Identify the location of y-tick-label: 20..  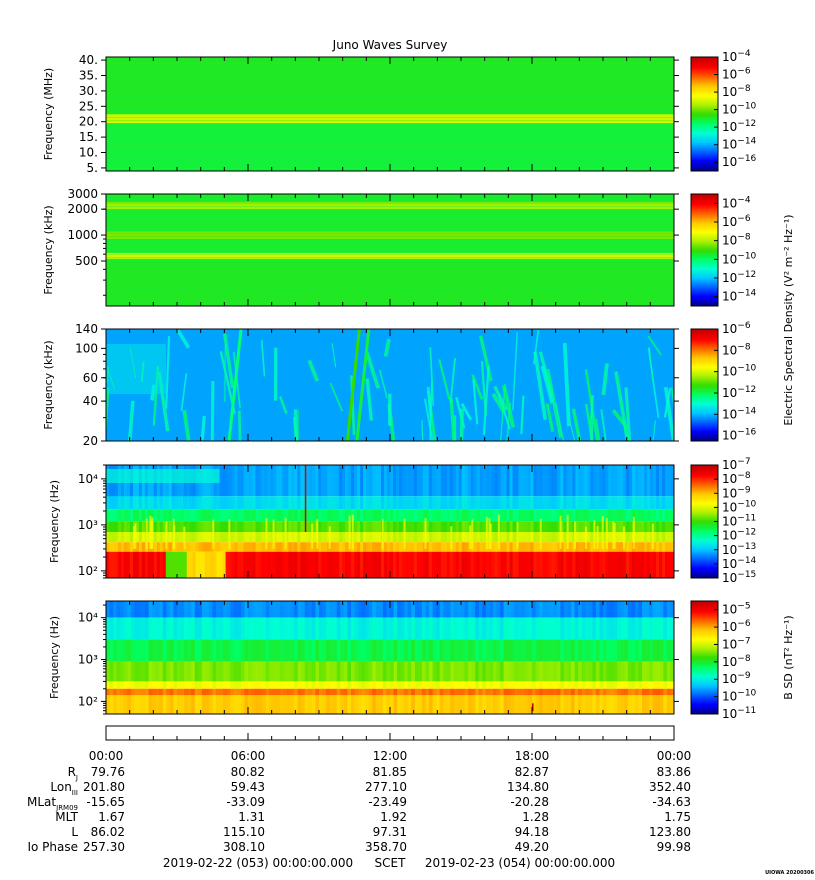
(88, 122).